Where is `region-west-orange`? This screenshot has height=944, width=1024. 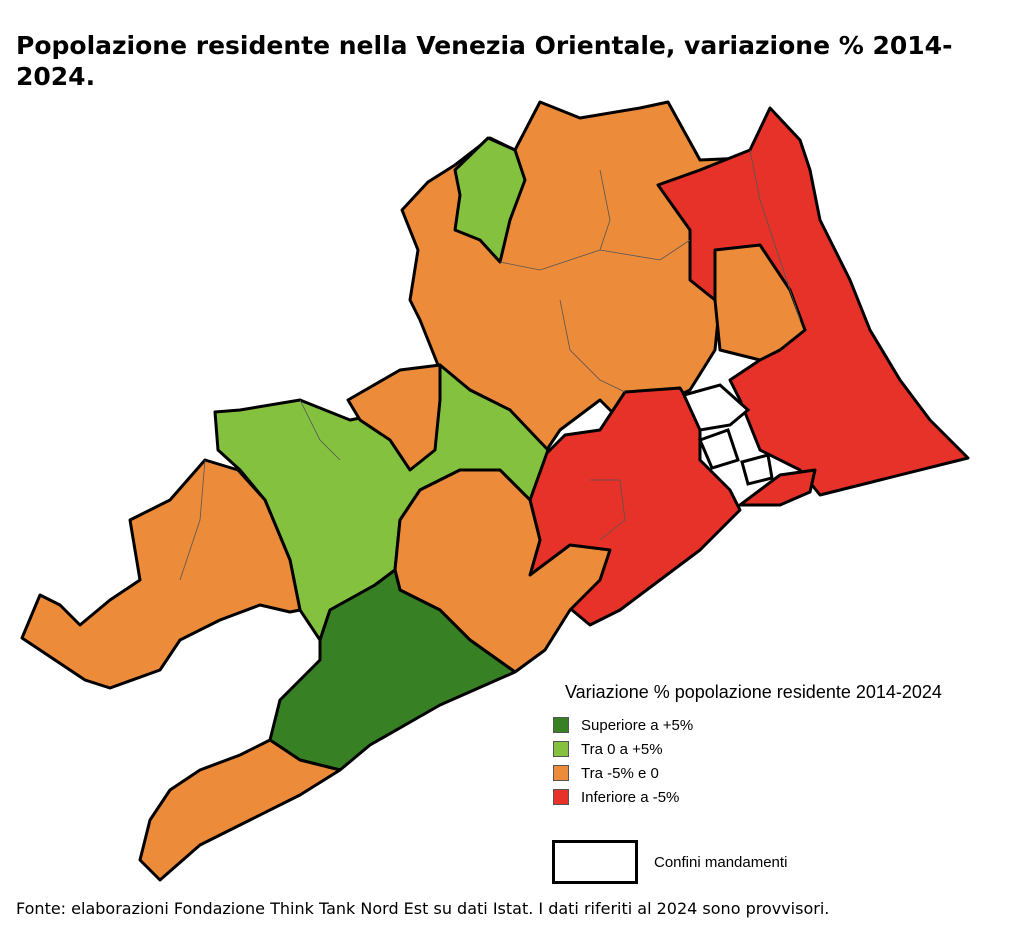 region-west-orange is located at coordinates (161, 574).